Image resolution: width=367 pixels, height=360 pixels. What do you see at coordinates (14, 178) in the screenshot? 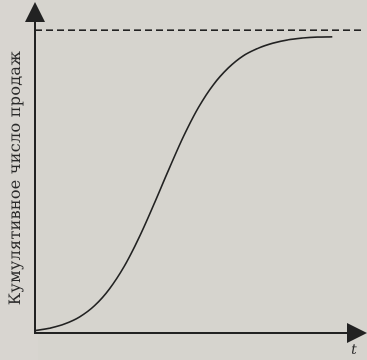
I see `y-axis-label: Кумулятивное число продаж` at bounding box center [14, 178].